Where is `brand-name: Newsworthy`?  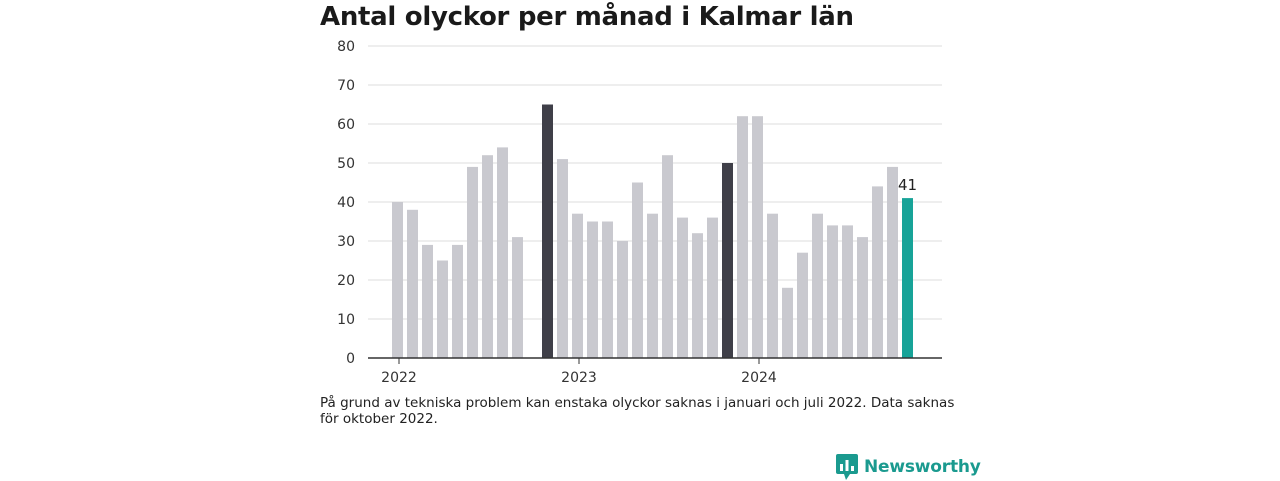 brand-name: Newsworthy is located at coordinates (922, 467).